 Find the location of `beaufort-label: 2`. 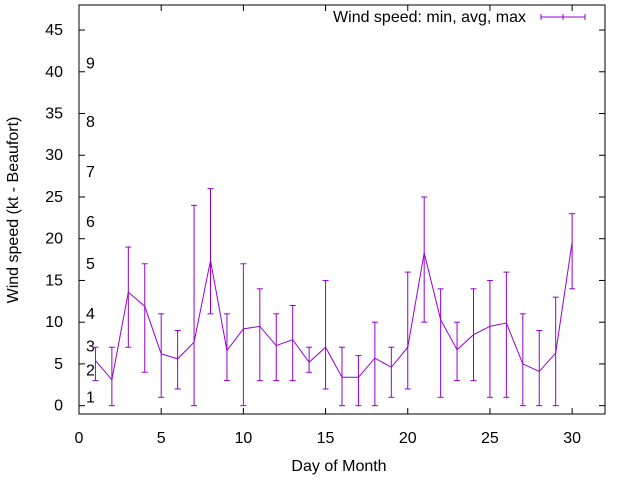

beaufort-label: 2 is located at coordinates (90, 371).